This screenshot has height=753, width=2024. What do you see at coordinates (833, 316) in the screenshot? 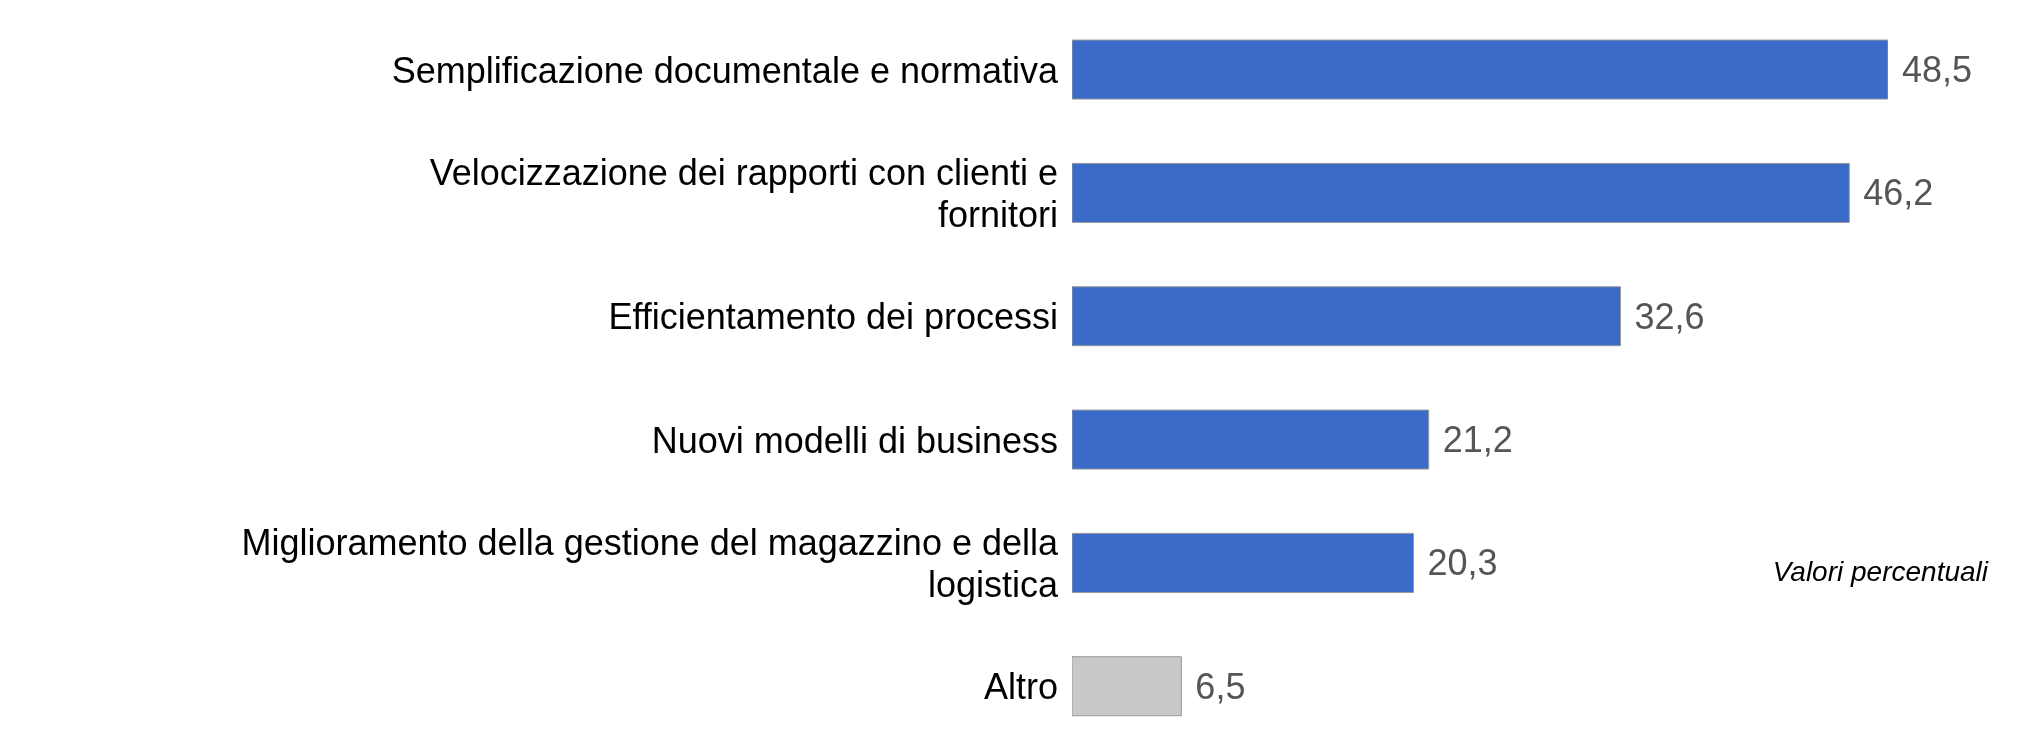
I see `y-tick-label: Efficientamento dei processi` at bounding box center [833, 316].